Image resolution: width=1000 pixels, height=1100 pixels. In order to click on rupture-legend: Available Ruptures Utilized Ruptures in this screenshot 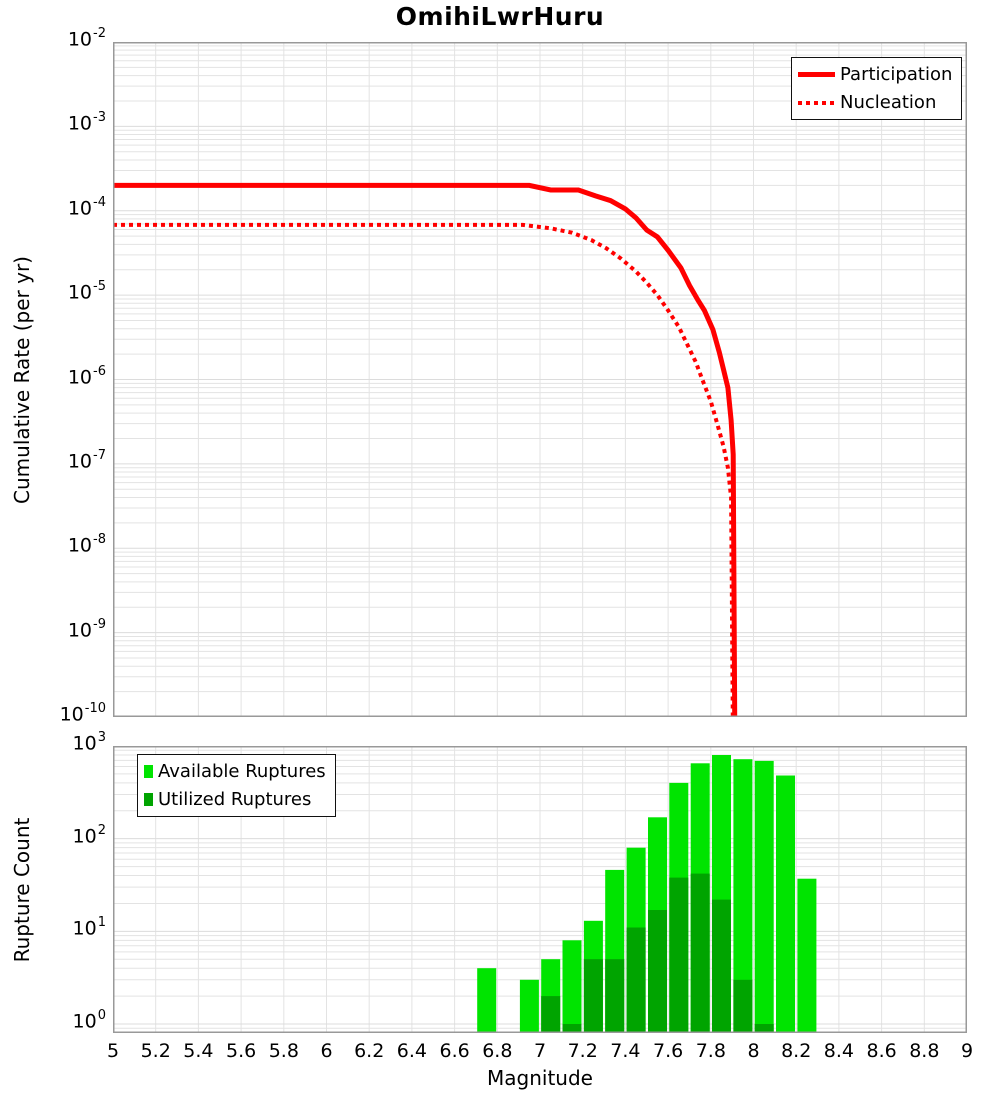, I will do `click(236, 785)`.